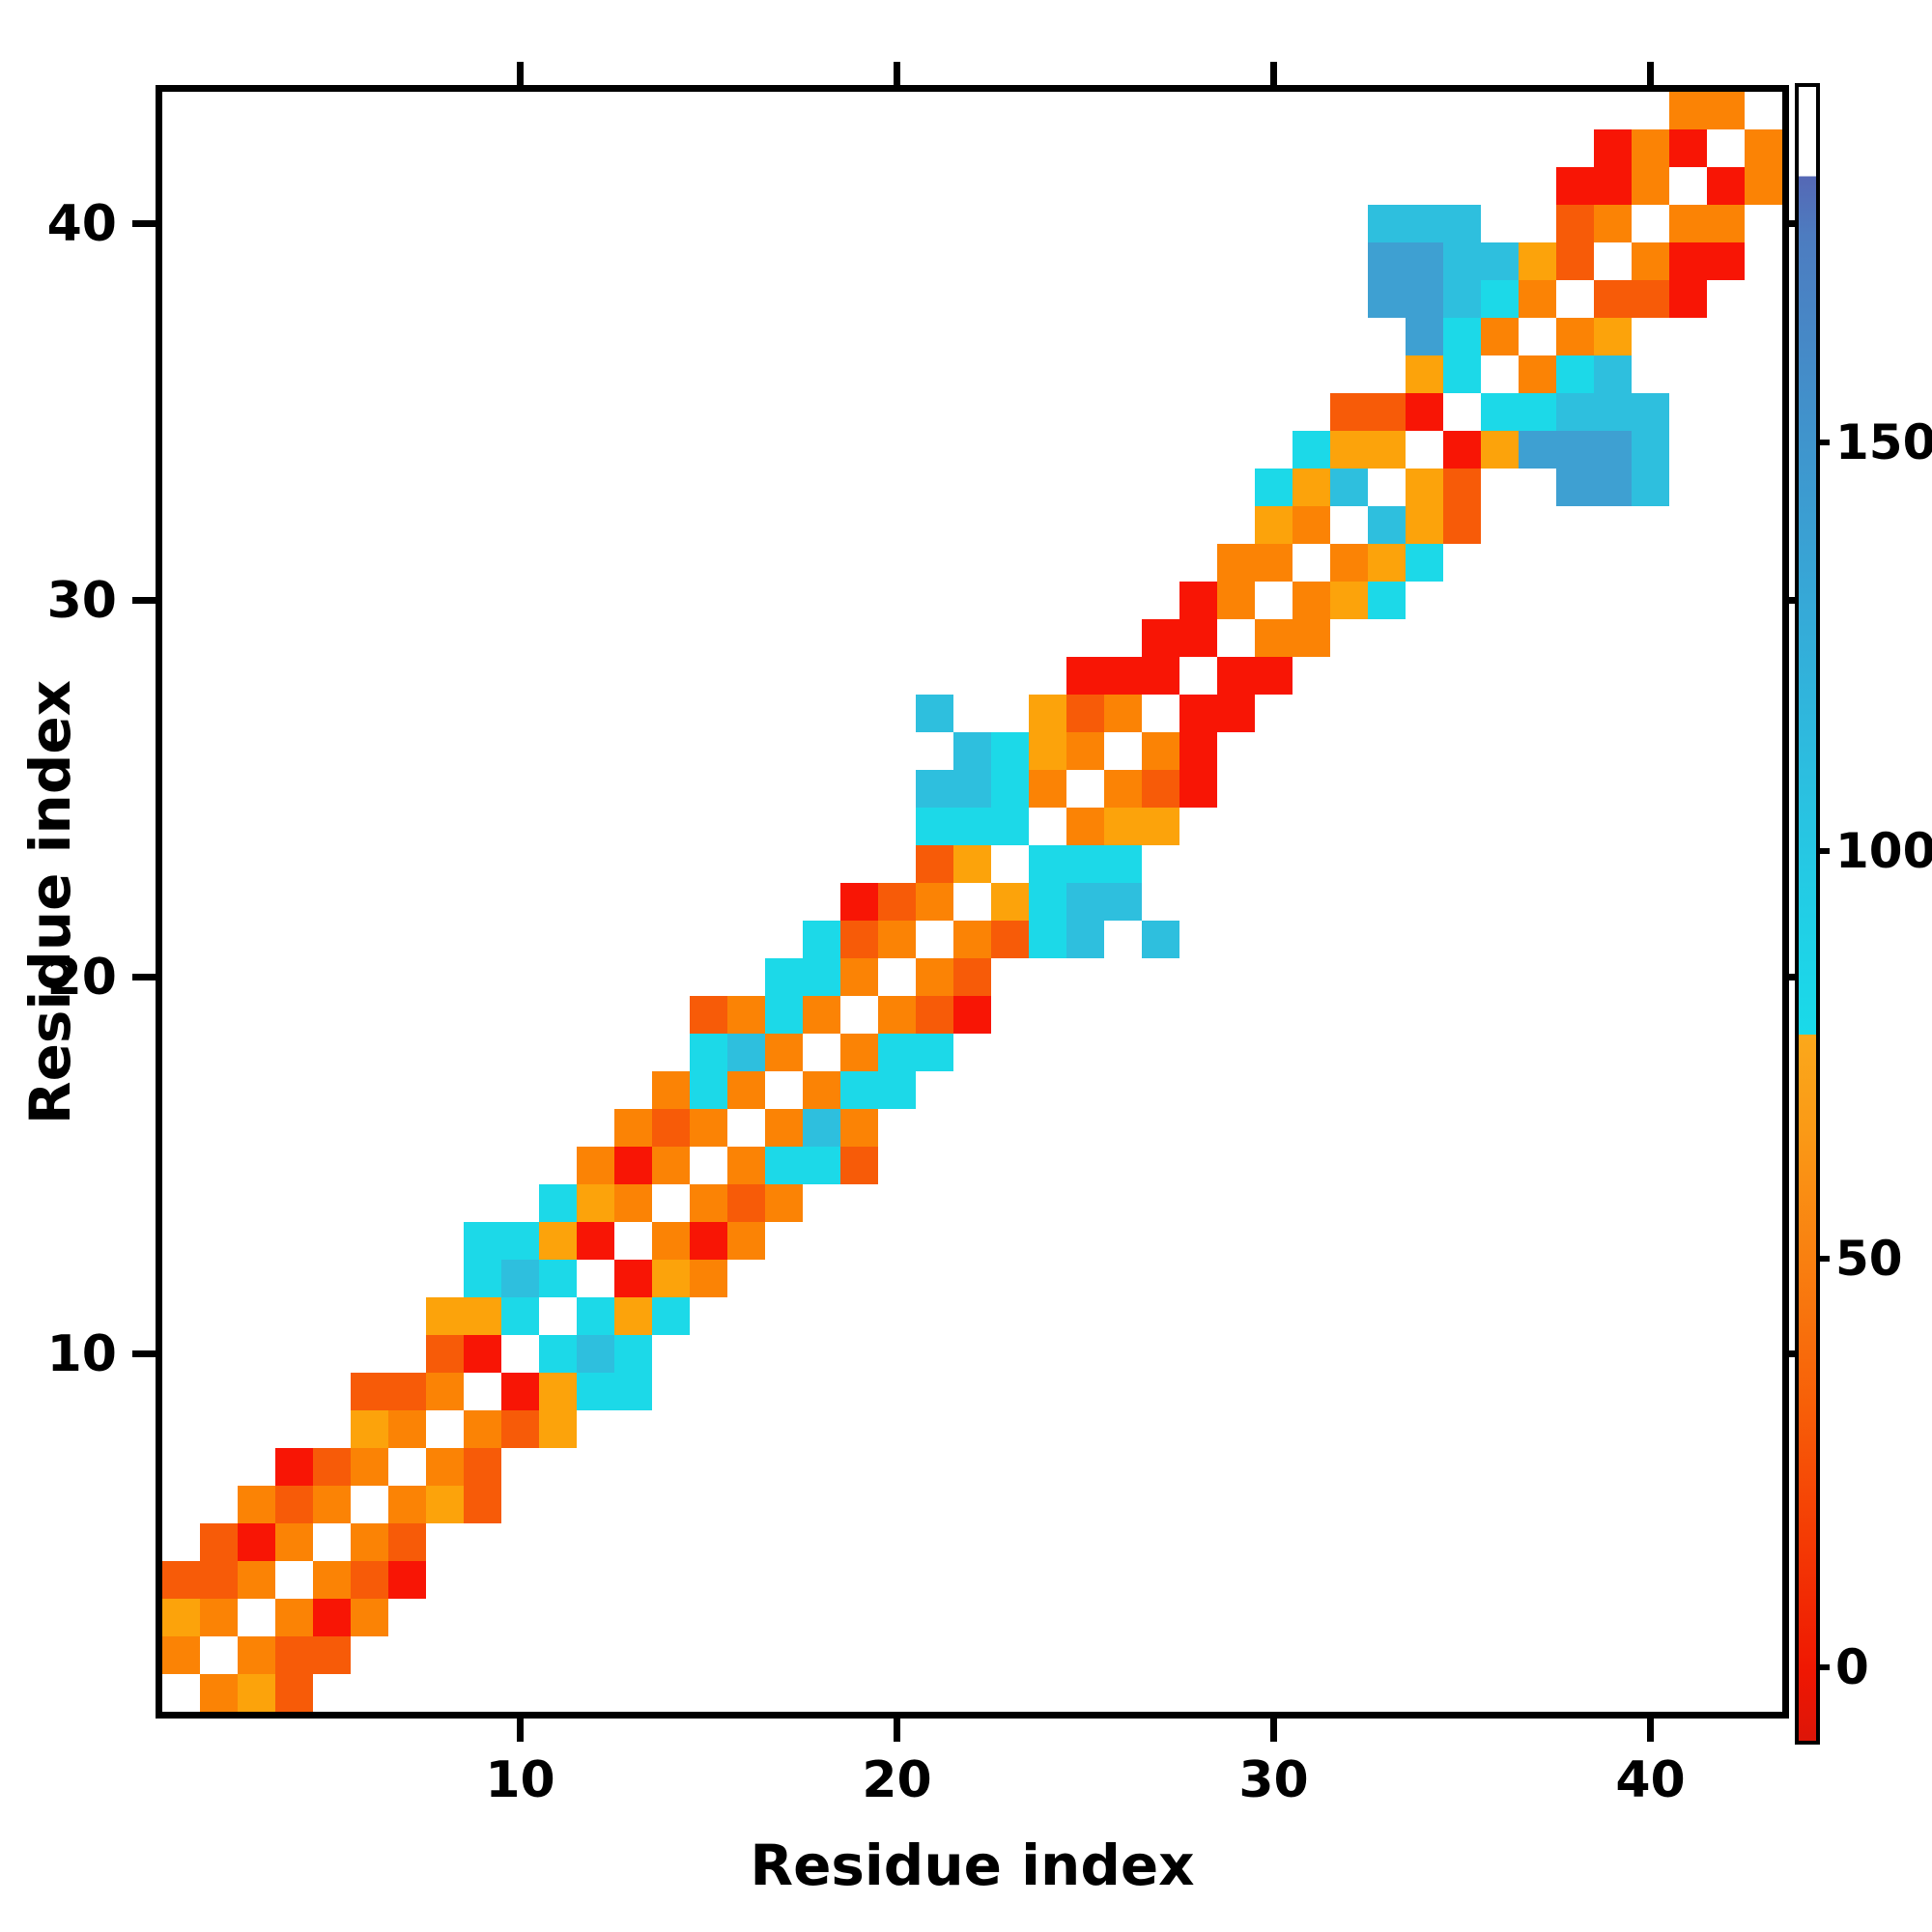 This screenshot has width=1932, height=1932. Describe the element at coordinates (81, 1353) in the screenshot. I see `axis-tick-label: 10` at that location.